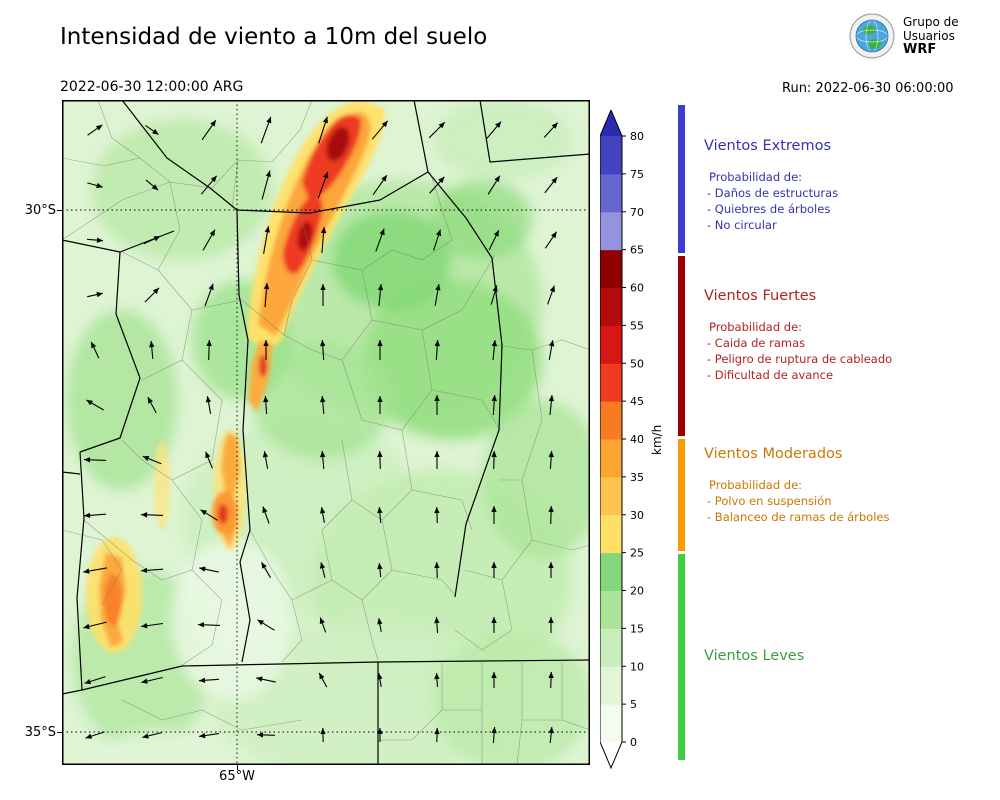 The width and height of the screenshot is (1000, 800). I want to click on colorbar-unit-label: km/h, so click(657, 439).